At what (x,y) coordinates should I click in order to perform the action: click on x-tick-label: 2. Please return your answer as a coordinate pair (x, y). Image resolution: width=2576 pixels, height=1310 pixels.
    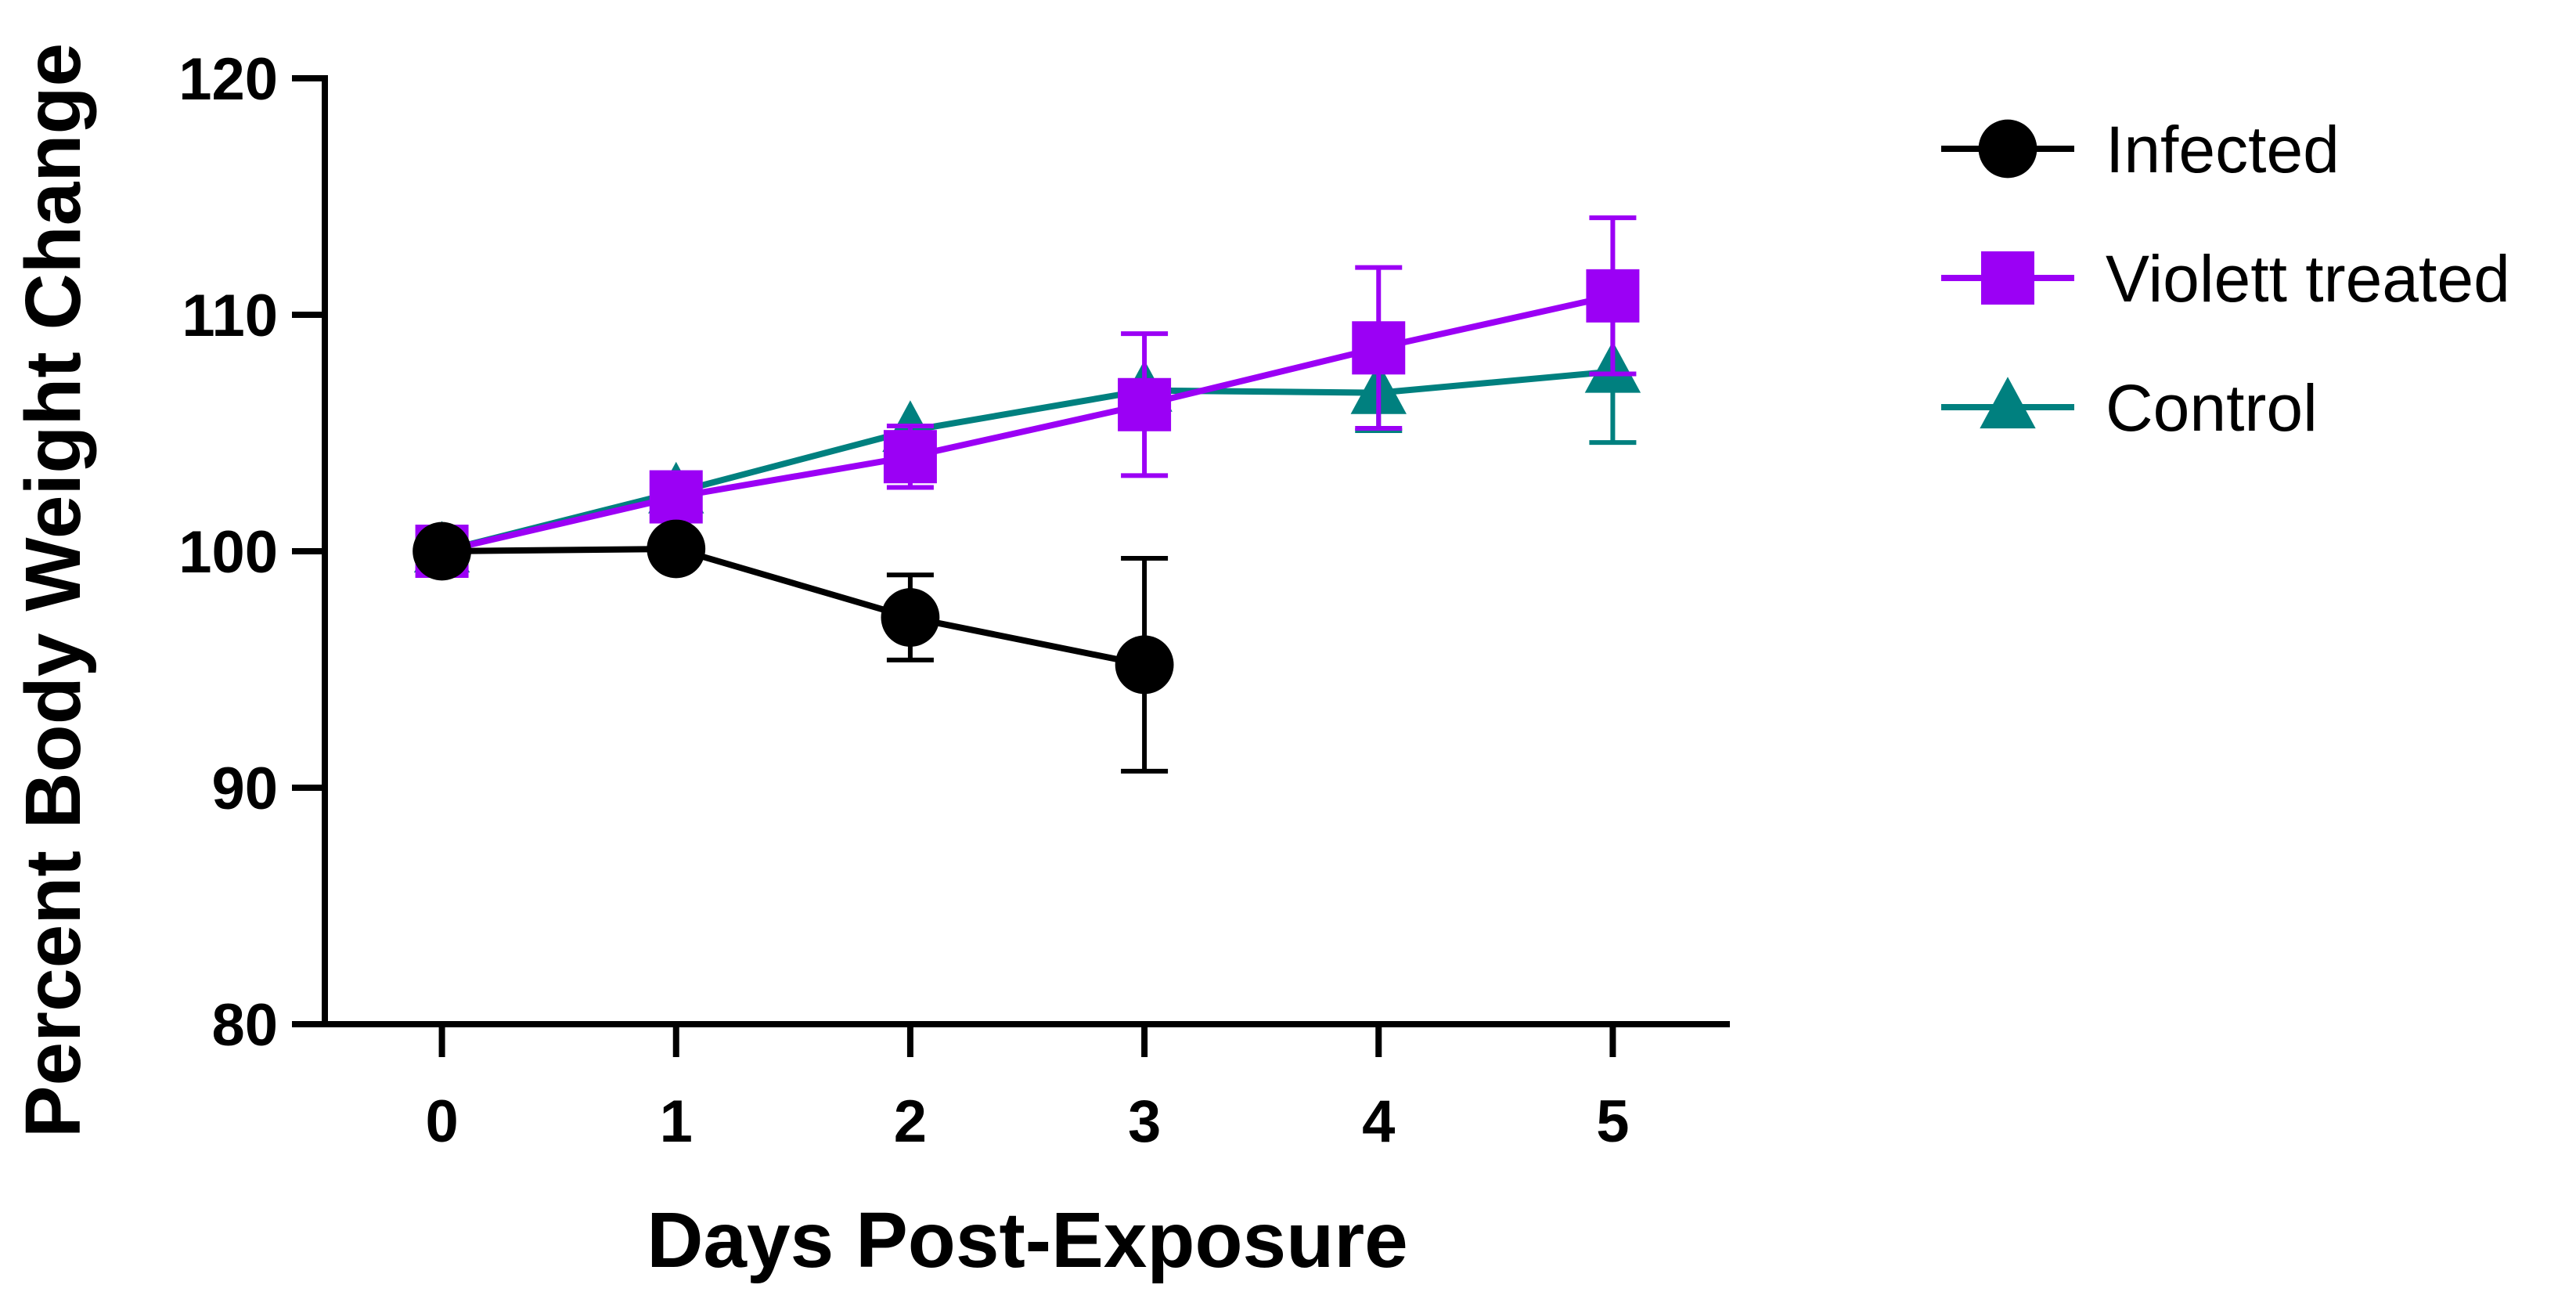
    Looking at the image, I should click on (910, 1121).